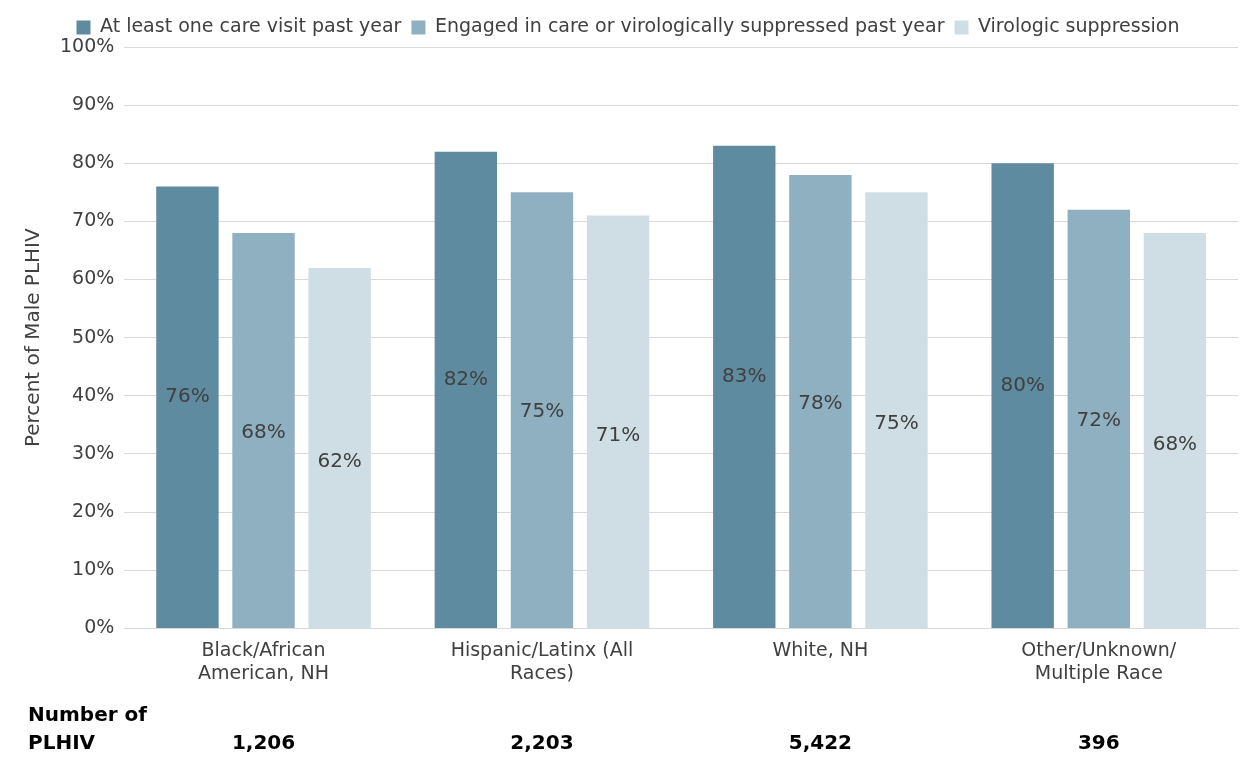 This screenshot has height=770, width=1260. Describe the element at coordinates (93, 103) in the screenshot. I see `y-tick-label: 90%` at that location.